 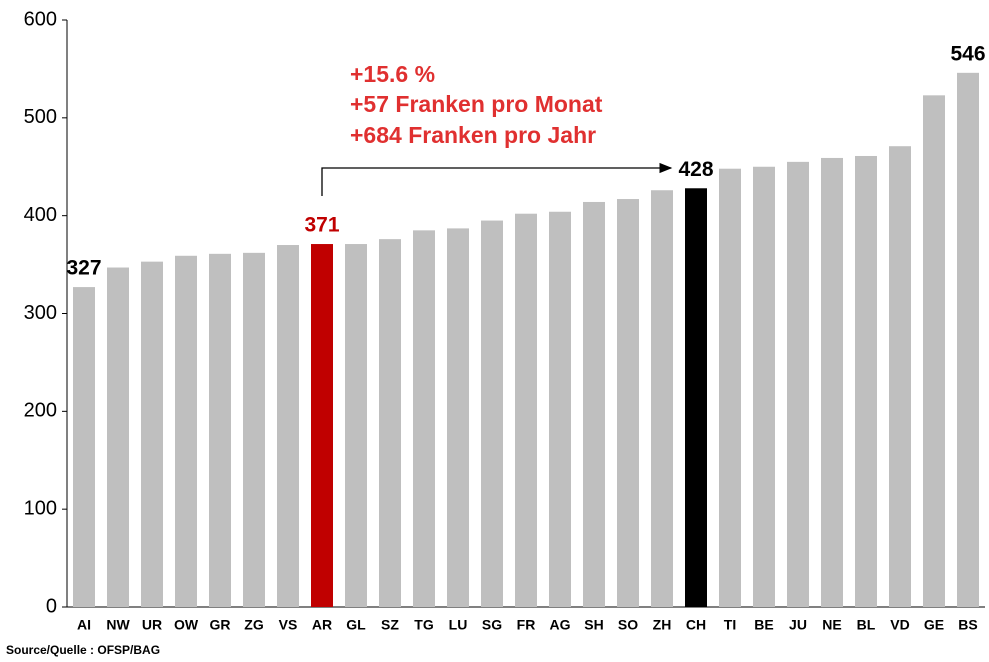 What do you see at coordinates (390, 625) in the screenshot?
I see `x-tick-label: SZ` at bounding box center [390, 625].